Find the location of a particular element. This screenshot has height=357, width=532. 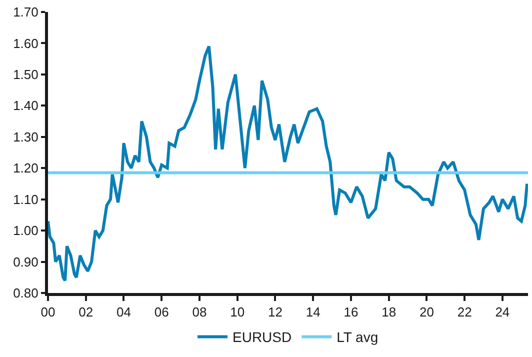

y-tick-label: 0.80 is located at coordinates (25, 293).